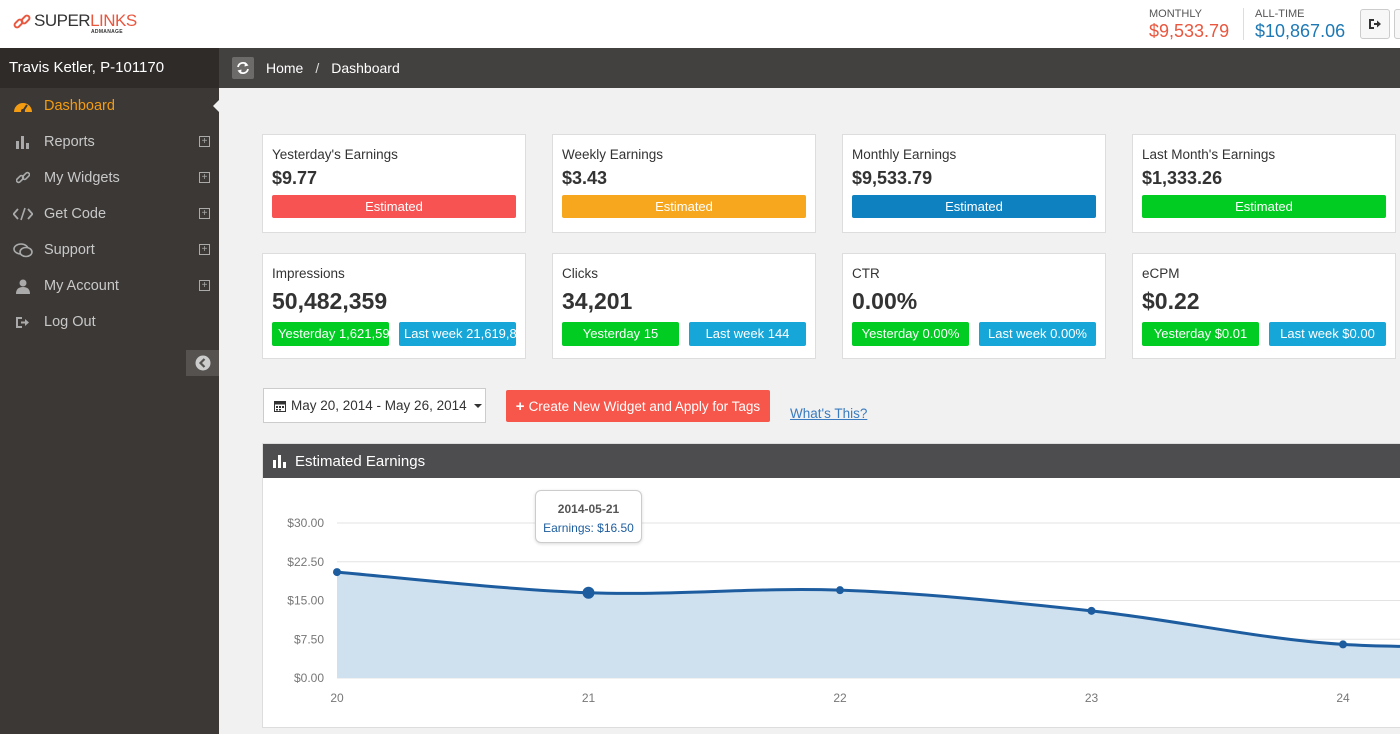 The height and width of the screenshot is (734, 1400). Describe the element at coordinates (309, 639) in the screenshot. I see `y-tick-label: $7.50` at that location.